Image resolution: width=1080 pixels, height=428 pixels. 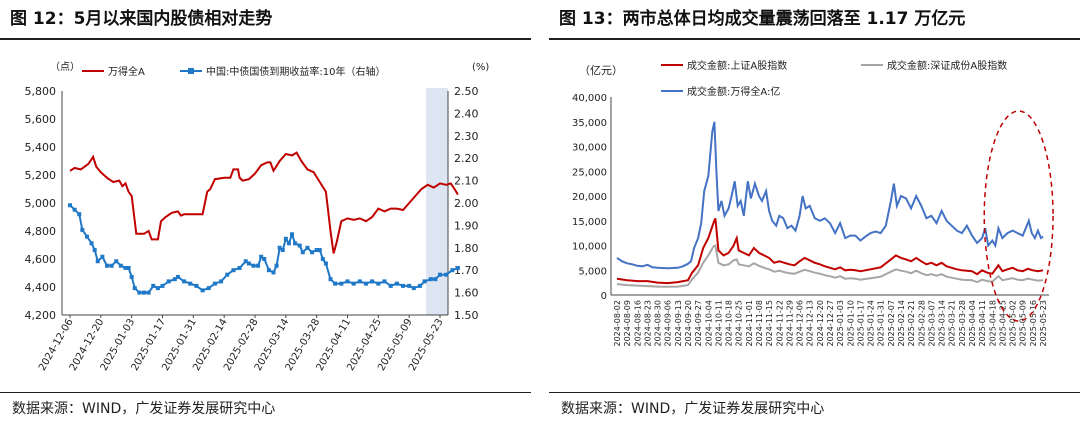 What do you see at coordinates (466, 203) in the screenshot?
I see `right-tick-label: 2.00` at bounding box center [466, 203].